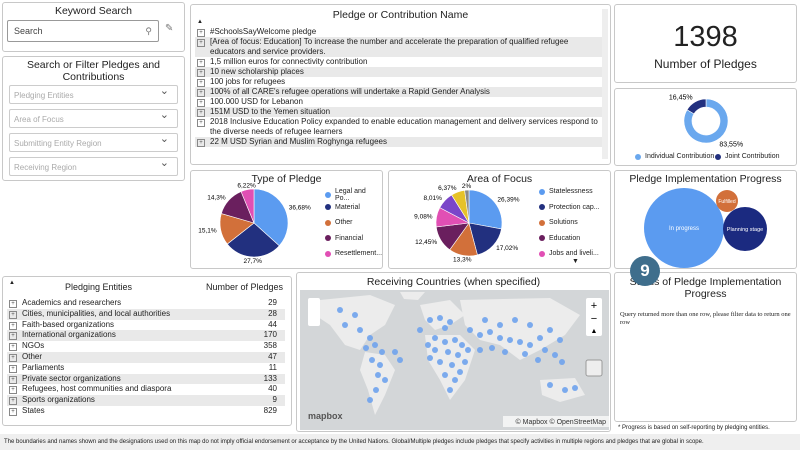 The height and width of the screenshot is (454, 800). Describe the element at coordinates (561, 422) in the screenshot. I see `map-attribution: © Mapbox © OpenStreetMap` at that location.